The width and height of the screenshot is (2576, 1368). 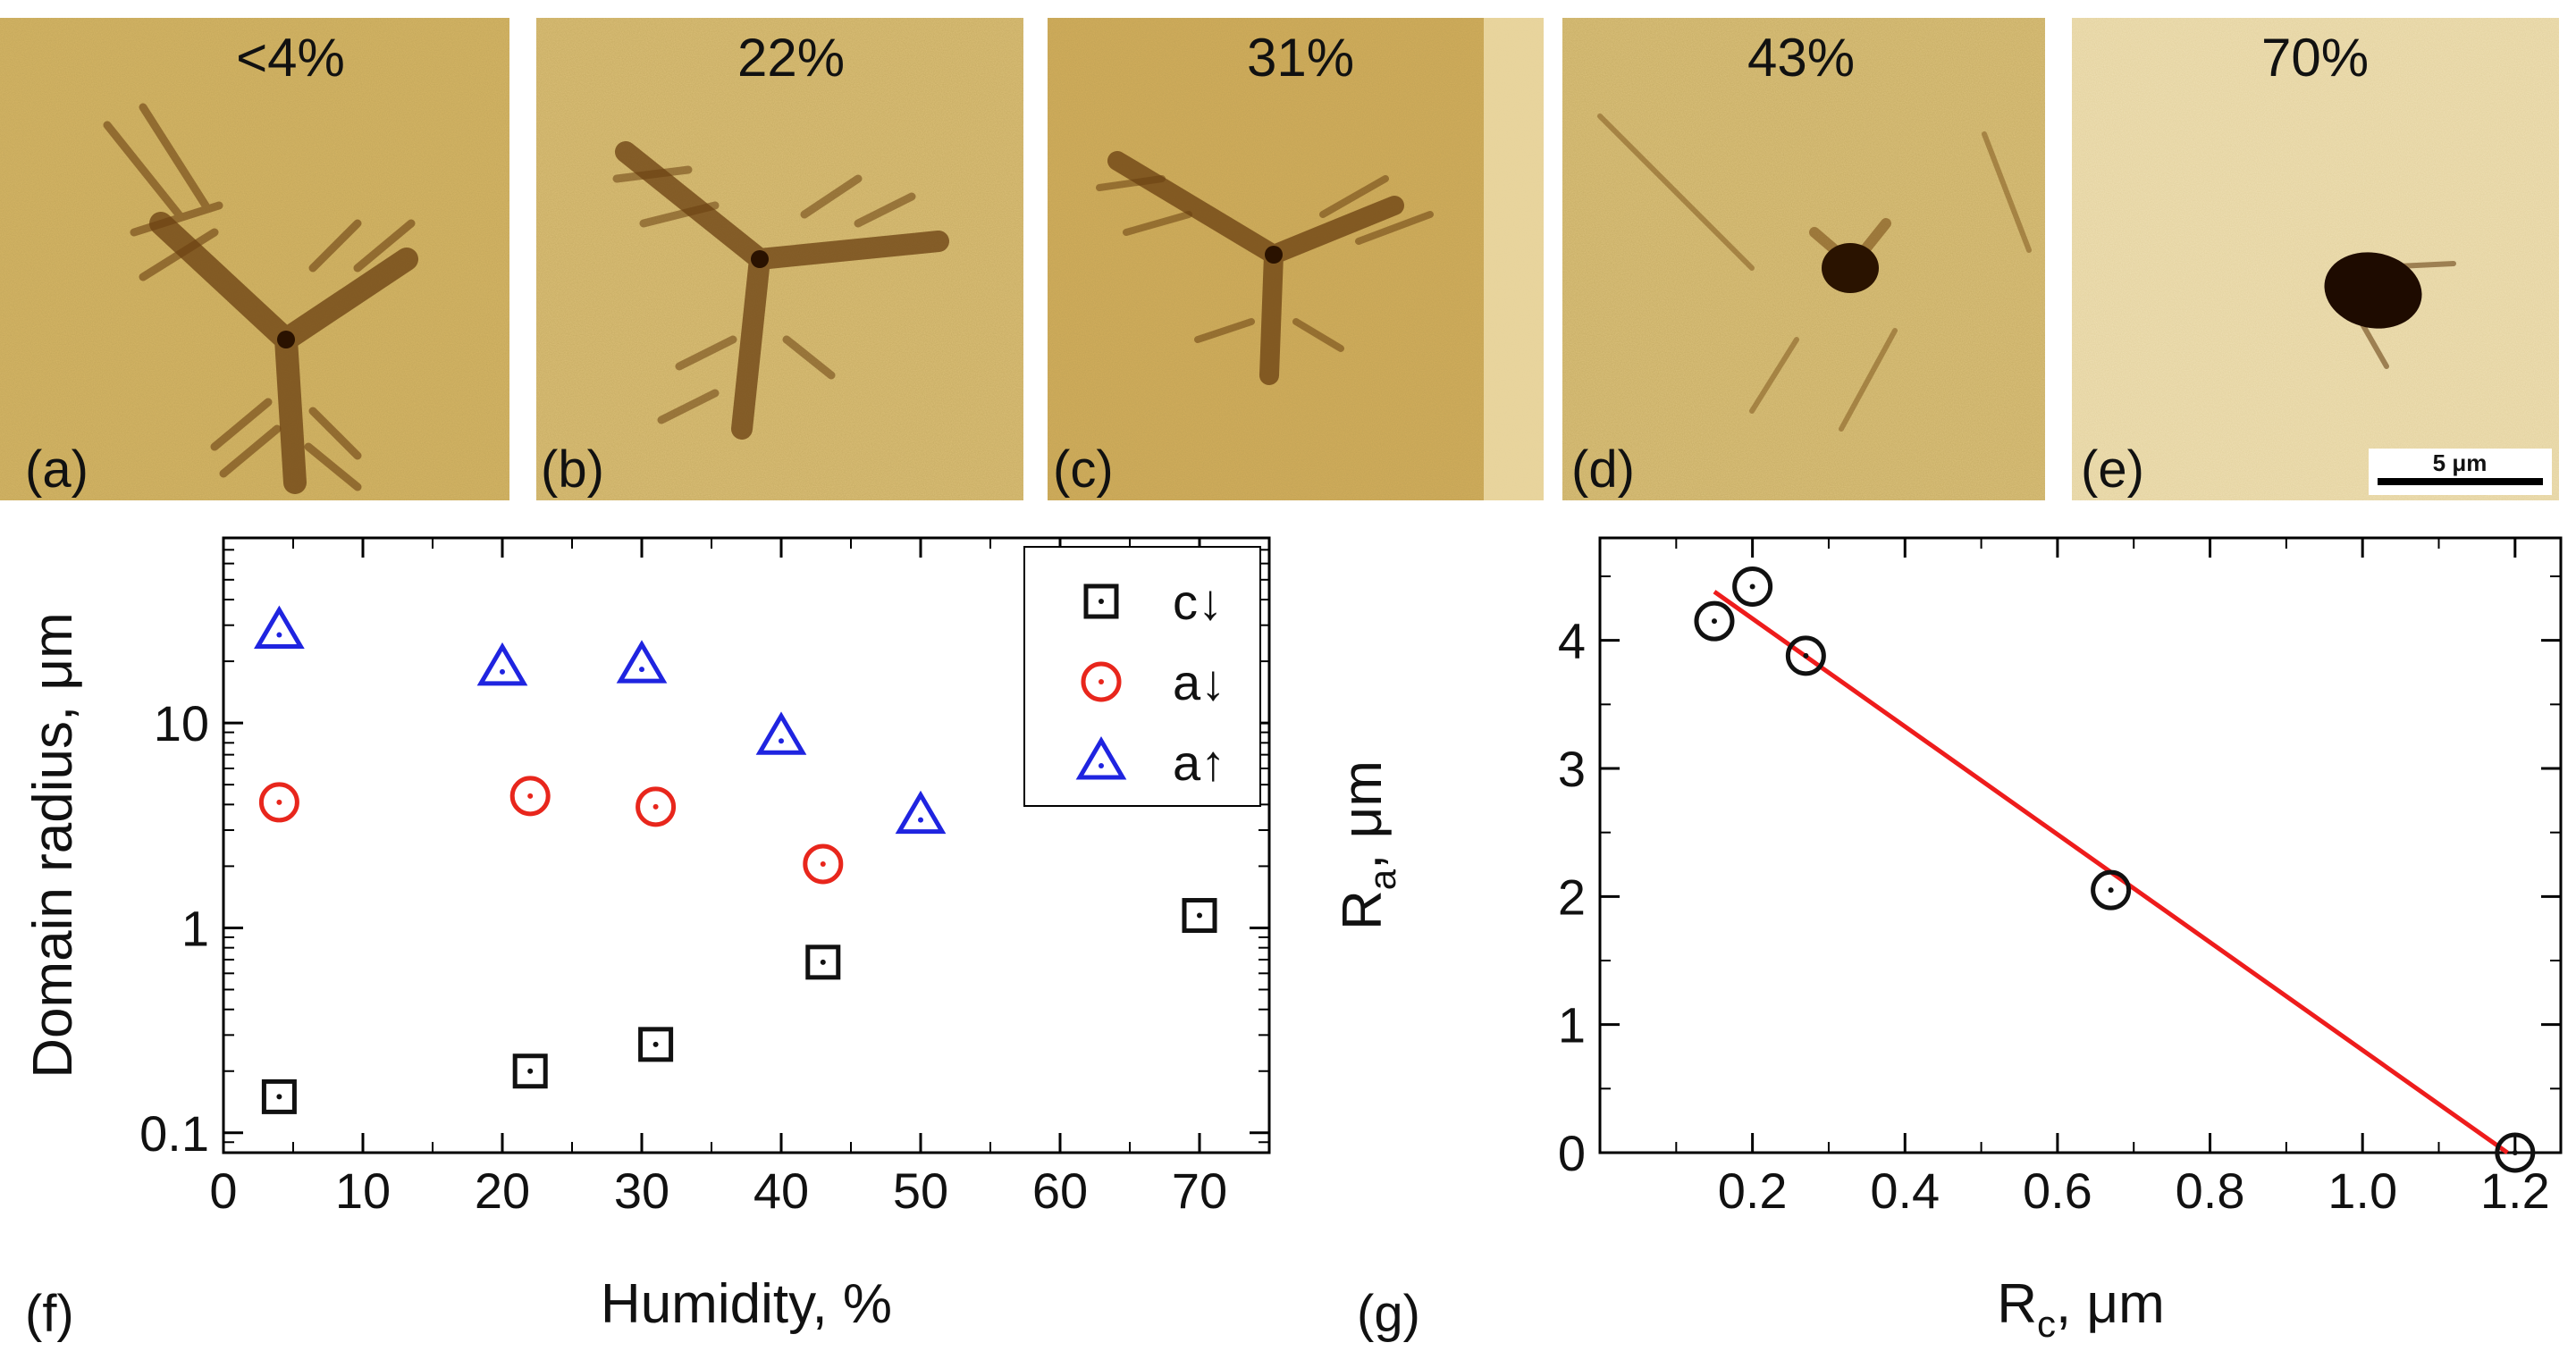 I want to click on scale-bar: 5 μm, so click(x=2461, y=472).